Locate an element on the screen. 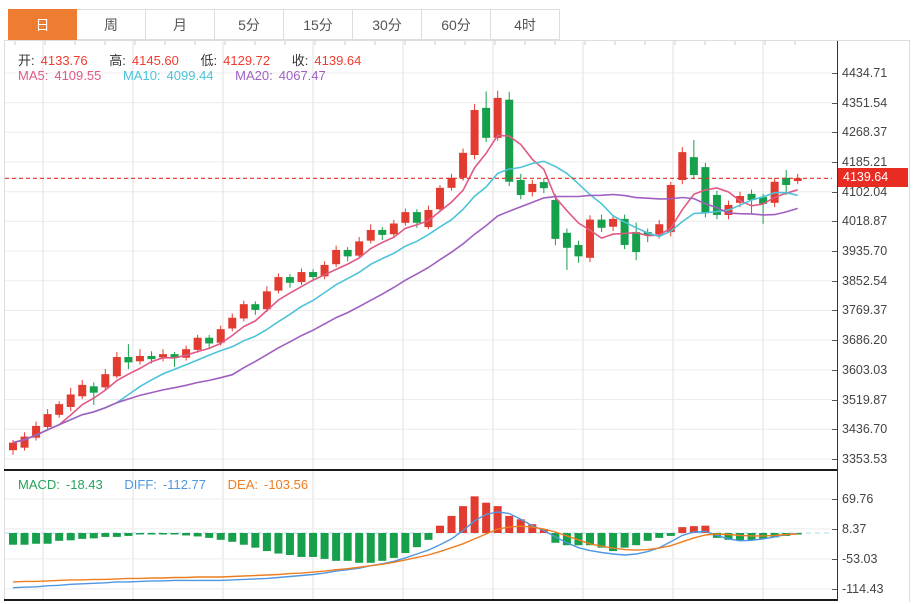 Image resolution: width=914 pixels, height=604 pixels. y-axis-label: 69.76 is located at coordinates (858, 498).